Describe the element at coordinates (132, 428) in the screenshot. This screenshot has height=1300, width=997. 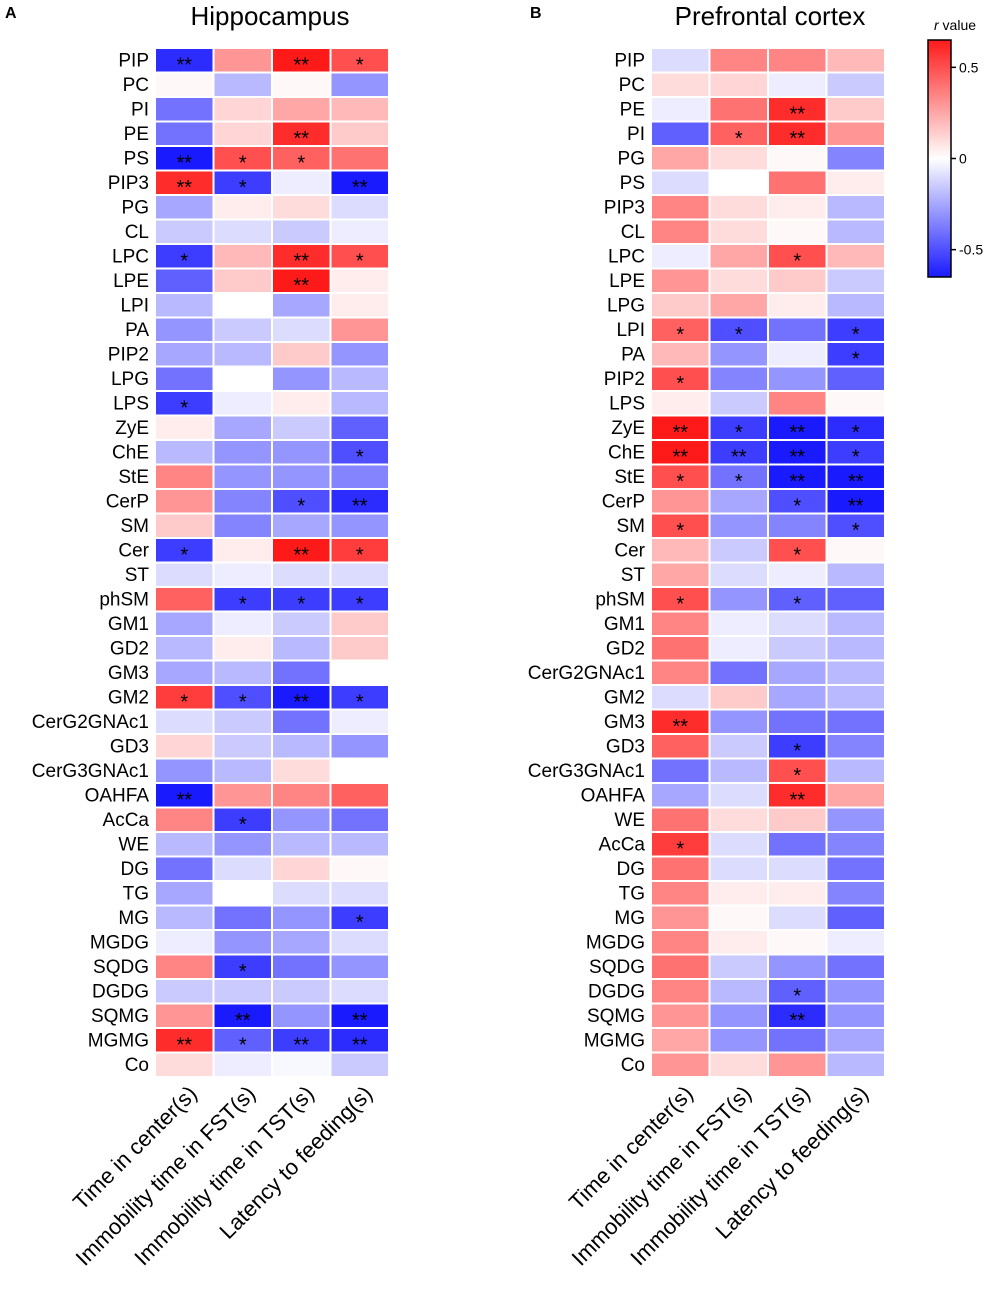
I see `row-label: ZyE` at that location.